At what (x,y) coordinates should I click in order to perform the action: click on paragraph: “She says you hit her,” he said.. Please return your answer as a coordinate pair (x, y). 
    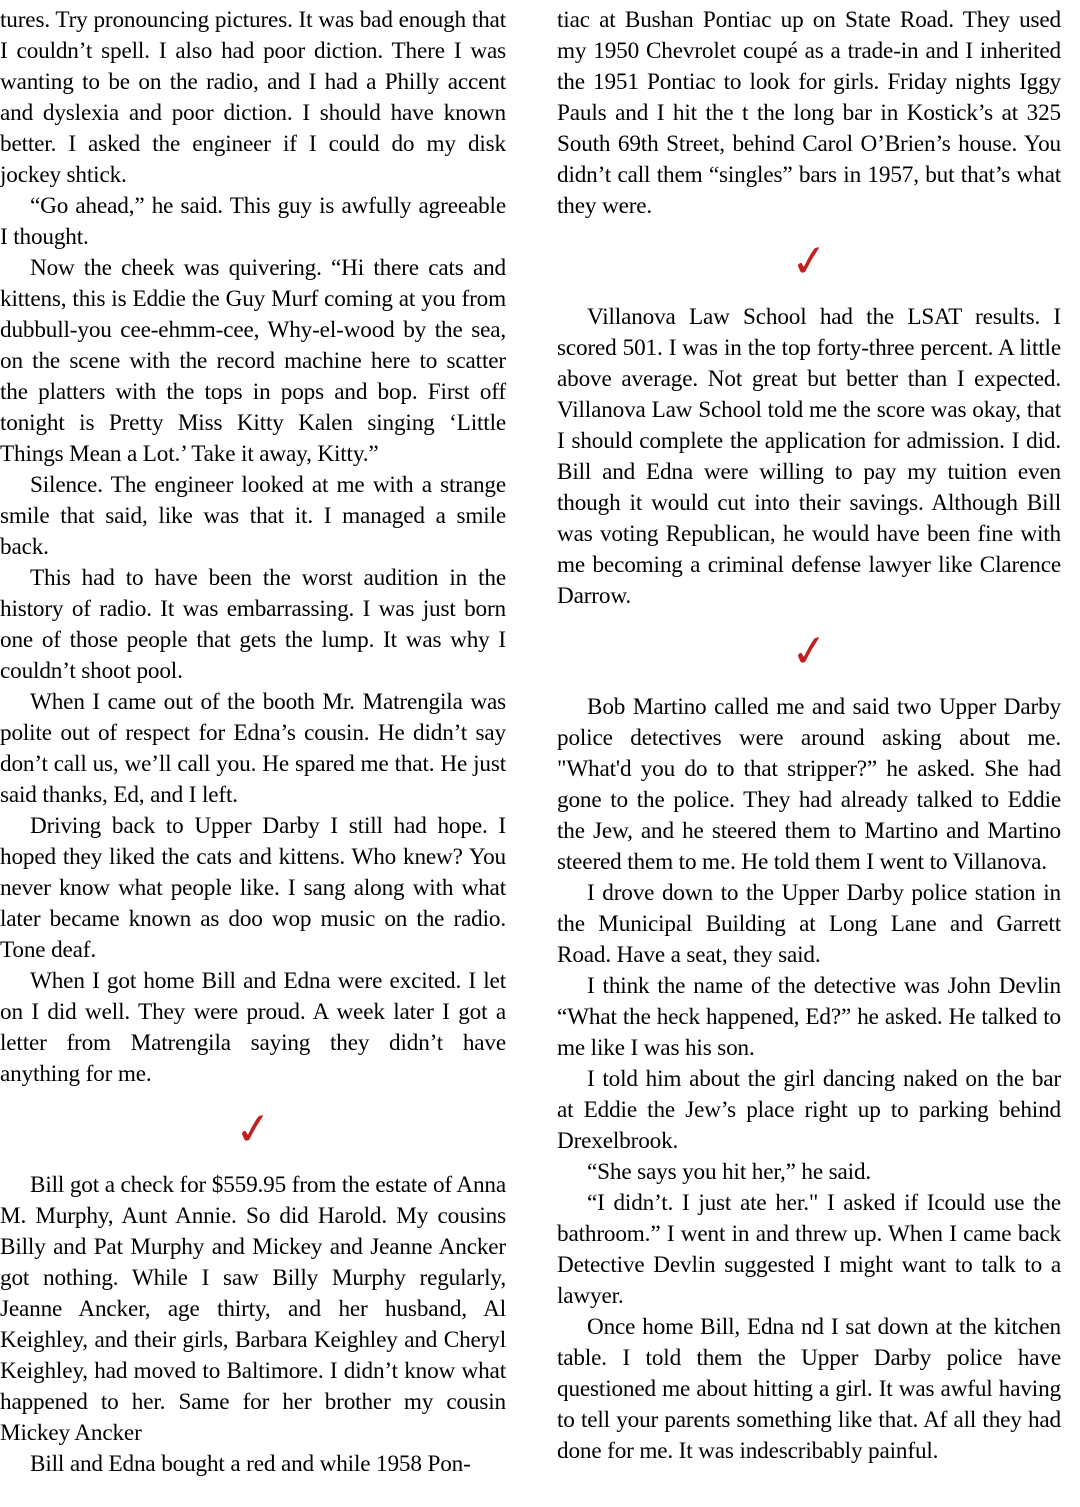
    Looking at the image, I should click on (729, 1172).